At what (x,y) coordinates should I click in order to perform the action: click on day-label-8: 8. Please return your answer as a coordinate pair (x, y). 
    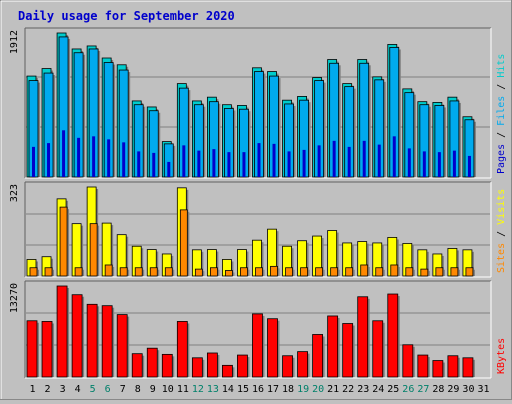
    Looking at the image, I should click on (138, 389).